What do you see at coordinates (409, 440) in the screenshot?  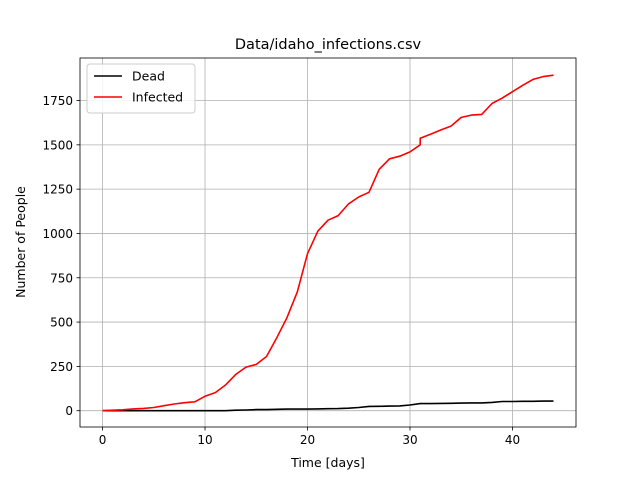 I see `x-tick-label: 30` at bounding box center [409, 440].